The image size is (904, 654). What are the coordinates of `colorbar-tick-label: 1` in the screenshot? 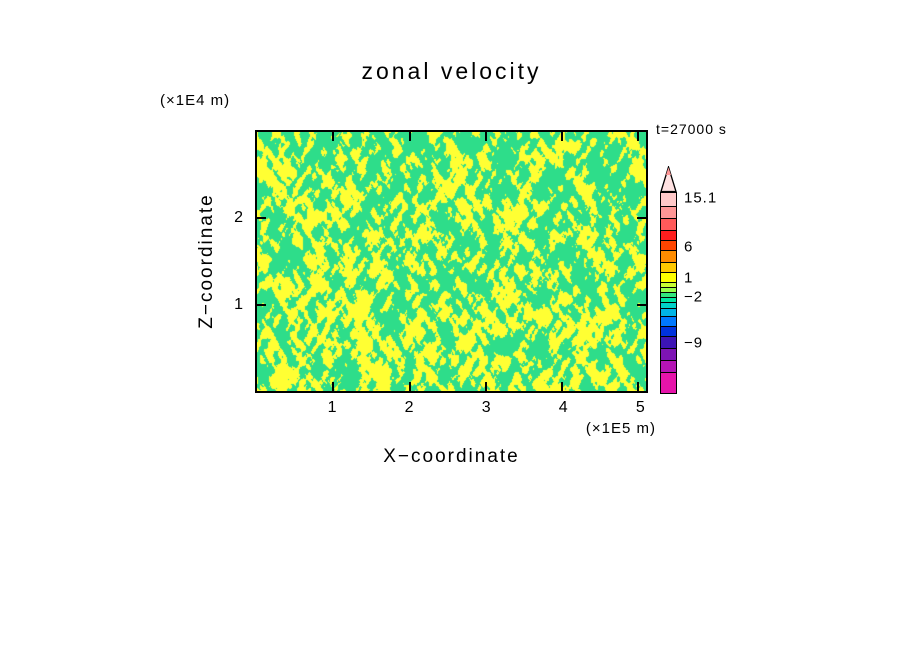 It's located at (689, 278).